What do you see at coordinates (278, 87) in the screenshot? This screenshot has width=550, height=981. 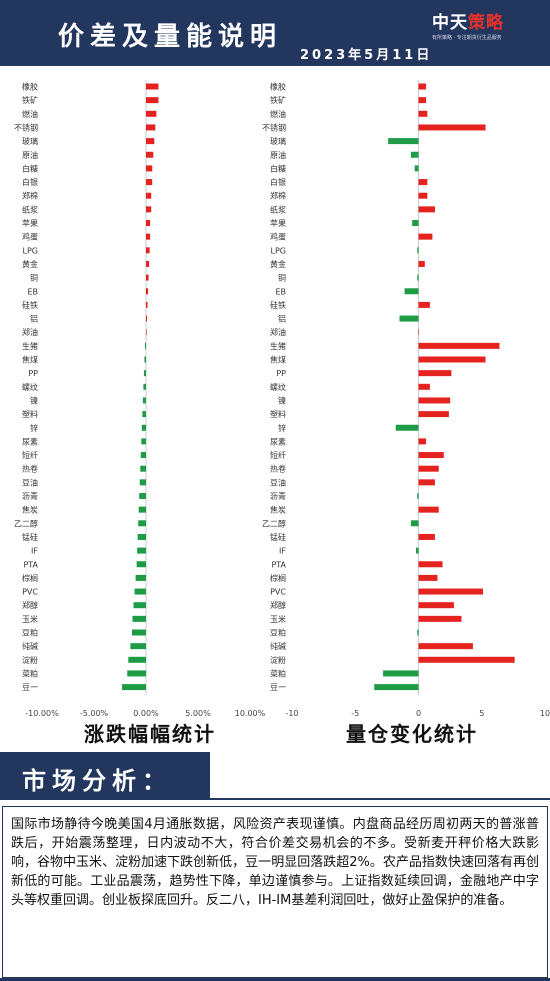 I see `chart1-category-label: 橡胶` at bounding box center [278, 87].